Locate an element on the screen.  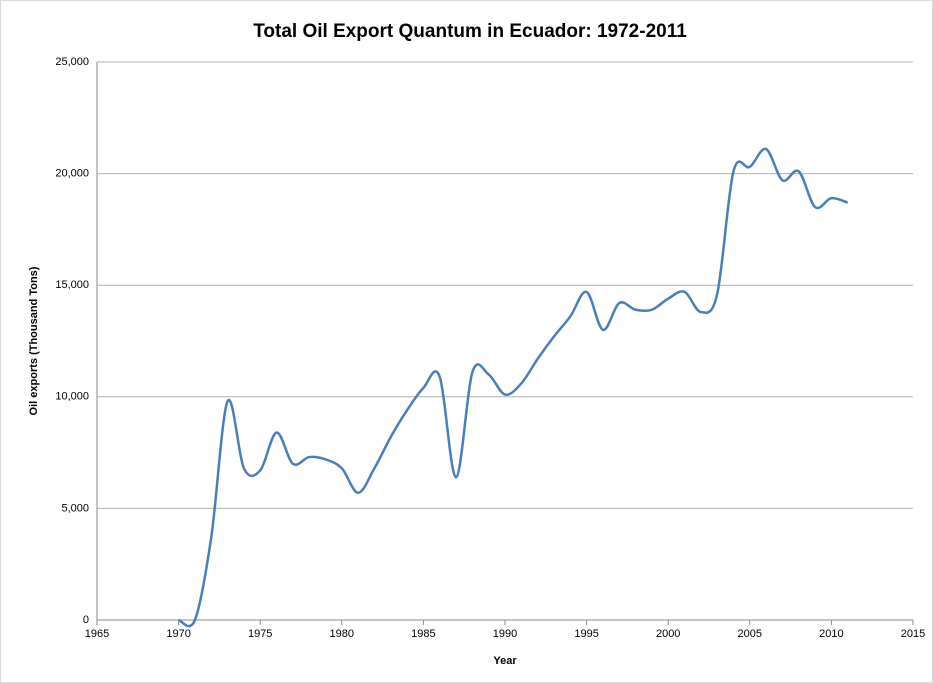
x-axis-title: Year is located at coordinates (505, 661).